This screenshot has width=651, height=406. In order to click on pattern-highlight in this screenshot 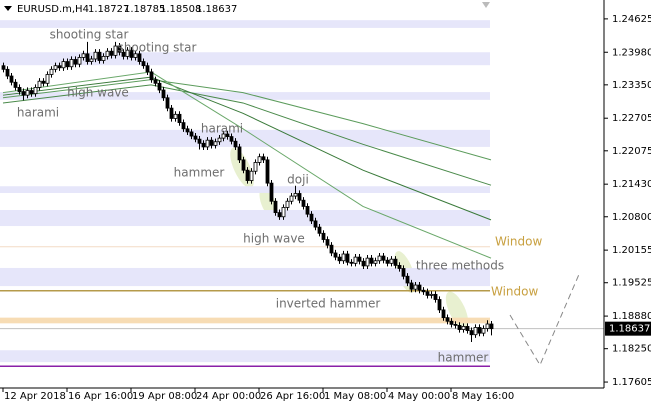, I will do `click(268, 202)`.